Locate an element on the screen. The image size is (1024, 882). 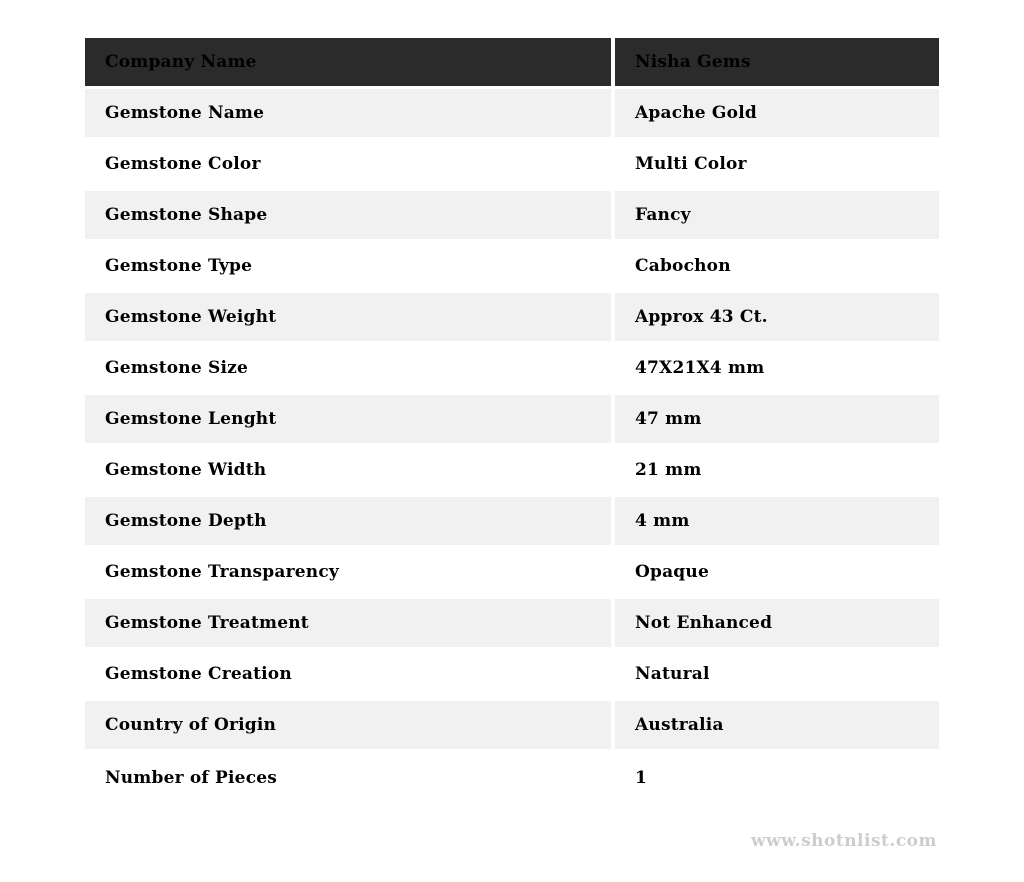
spec-label-cell: Number of Pieces is located at coordinates (350, 777).